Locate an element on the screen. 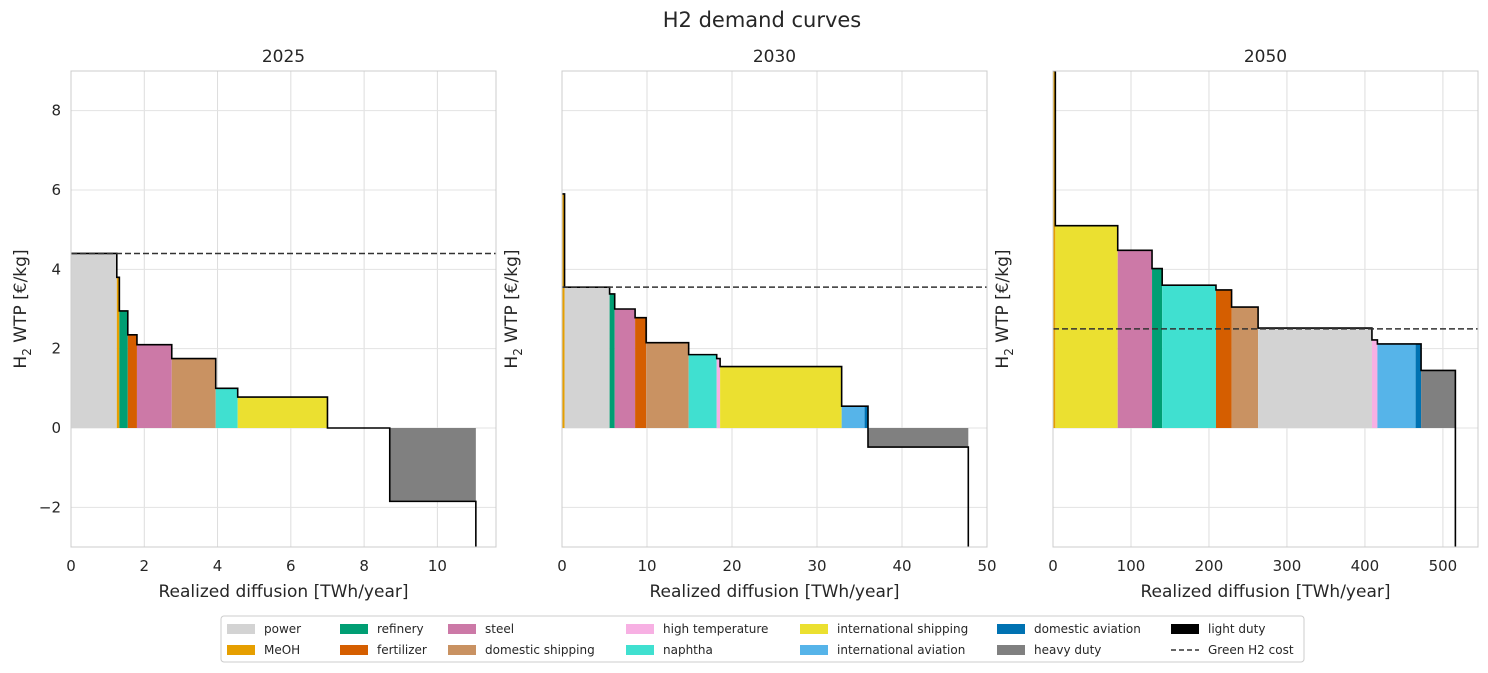 The width and height of the screenshot is (1488, 673). x-tick-label: 6 is located at coordinates (291, 566).